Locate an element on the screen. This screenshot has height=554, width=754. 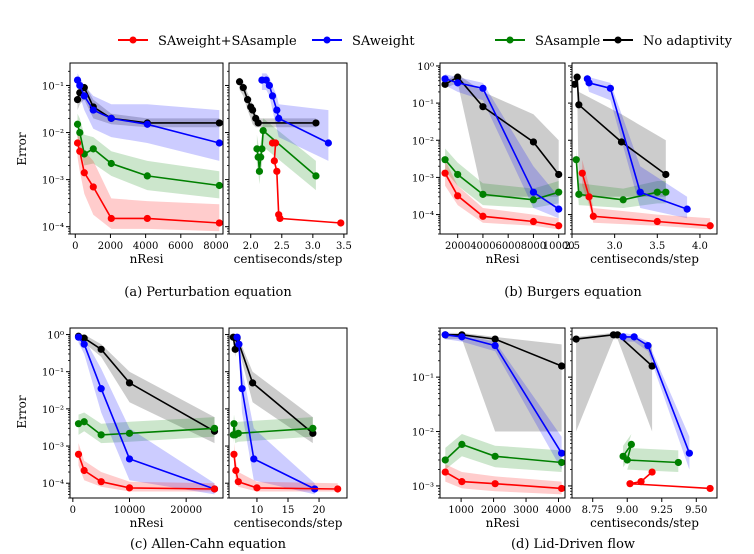
left-subplot: 1000 2000 3000 4000 nResi 10⁻¹ 10⁻² 10⁻³ is located at coordinates (491, 428).